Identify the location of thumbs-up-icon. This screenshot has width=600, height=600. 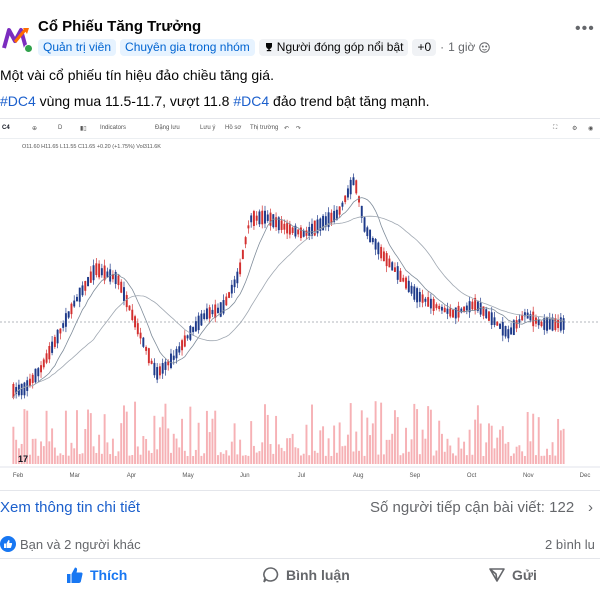
(75, 575).